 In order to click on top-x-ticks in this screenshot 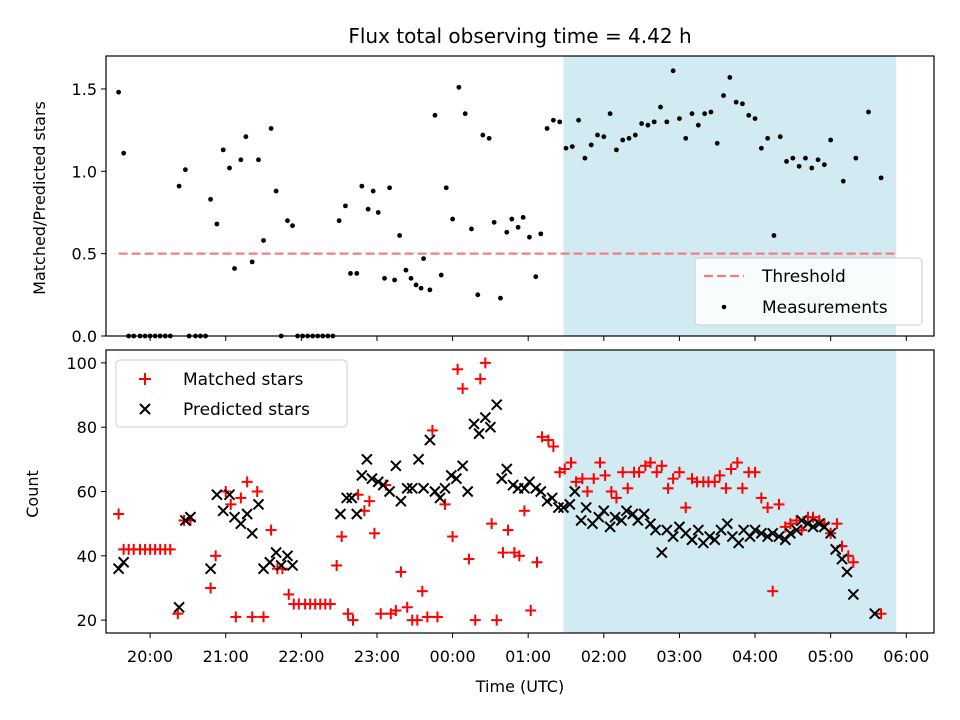, I will do `click(528, 338)`.